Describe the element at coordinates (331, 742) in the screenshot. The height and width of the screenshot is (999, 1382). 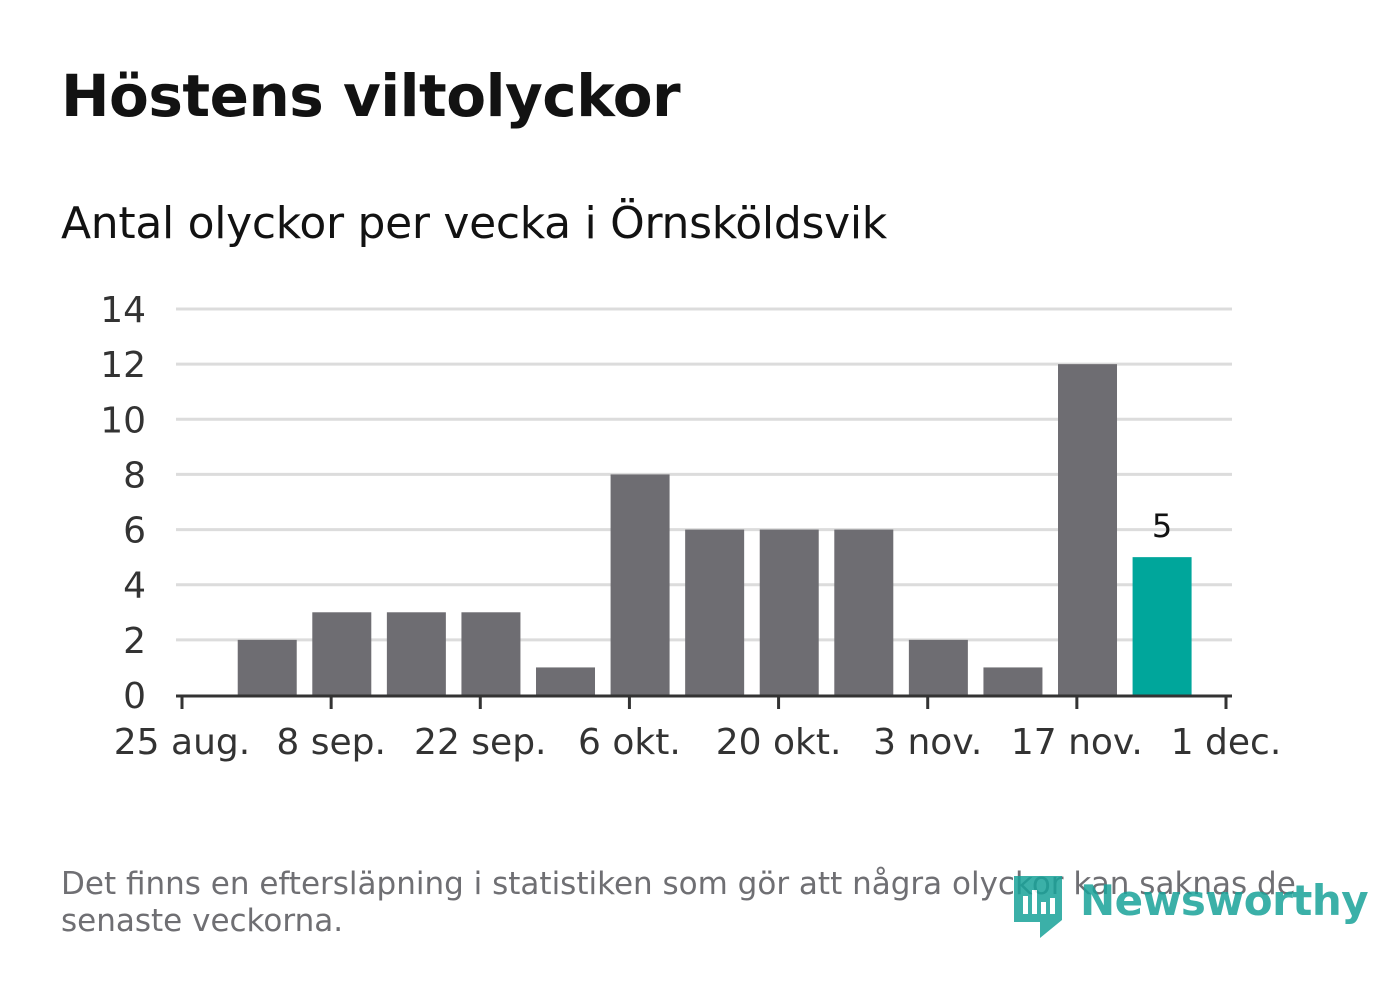
I see `x-tick-label: 8 sep.` at that location.